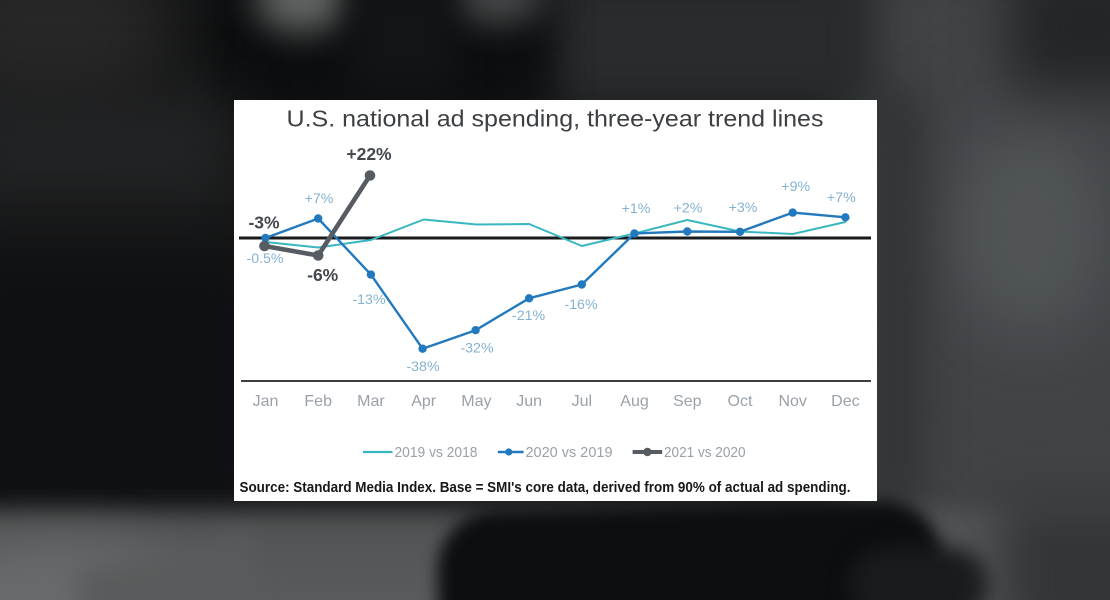 Image resolution: width=1110 pixels, height=600 pixels. I want to click on svg-text: +3%, so click(743, 208).